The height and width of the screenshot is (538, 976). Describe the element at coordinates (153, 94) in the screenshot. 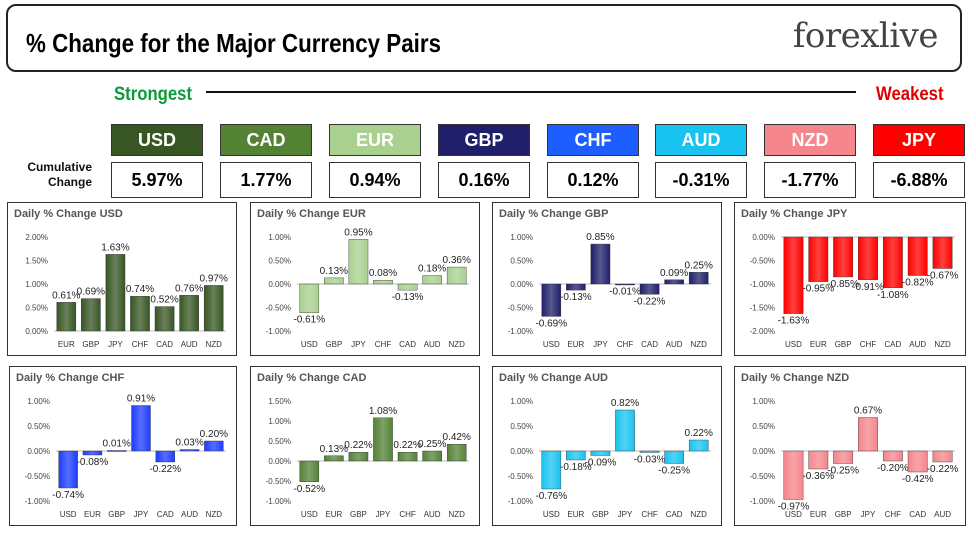

I see `strongest-label: Strongest` at that location.